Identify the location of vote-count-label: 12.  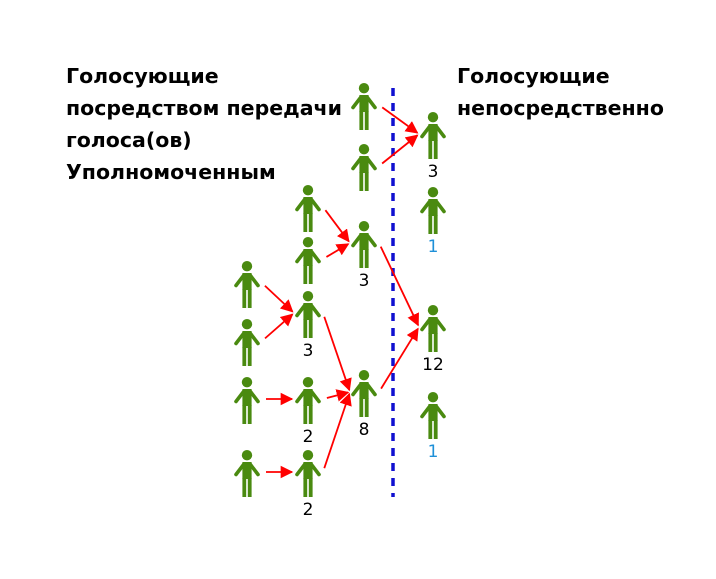
(433, 365).